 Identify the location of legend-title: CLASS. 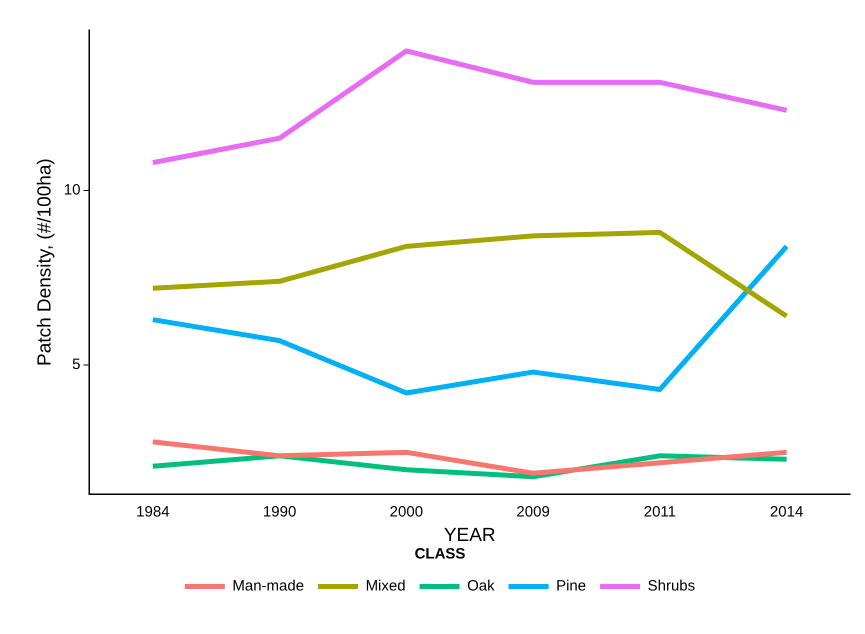
(440, 554).